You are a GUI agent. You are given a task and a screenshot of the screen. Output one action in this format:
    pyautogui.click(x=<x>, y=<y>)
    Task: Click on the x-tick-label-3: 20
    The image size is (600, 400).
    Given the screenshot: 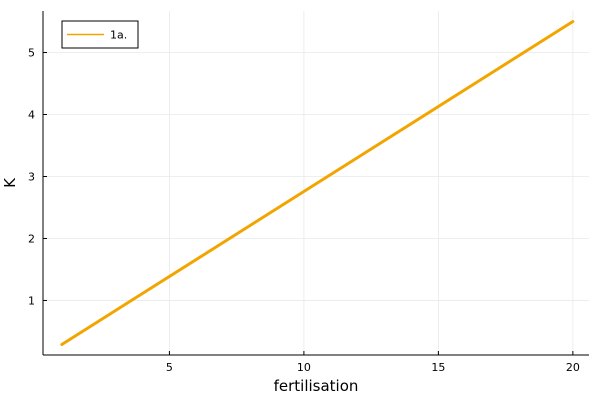 What is the action you would take?
    pyautogui.click(x=573, y=367)
    